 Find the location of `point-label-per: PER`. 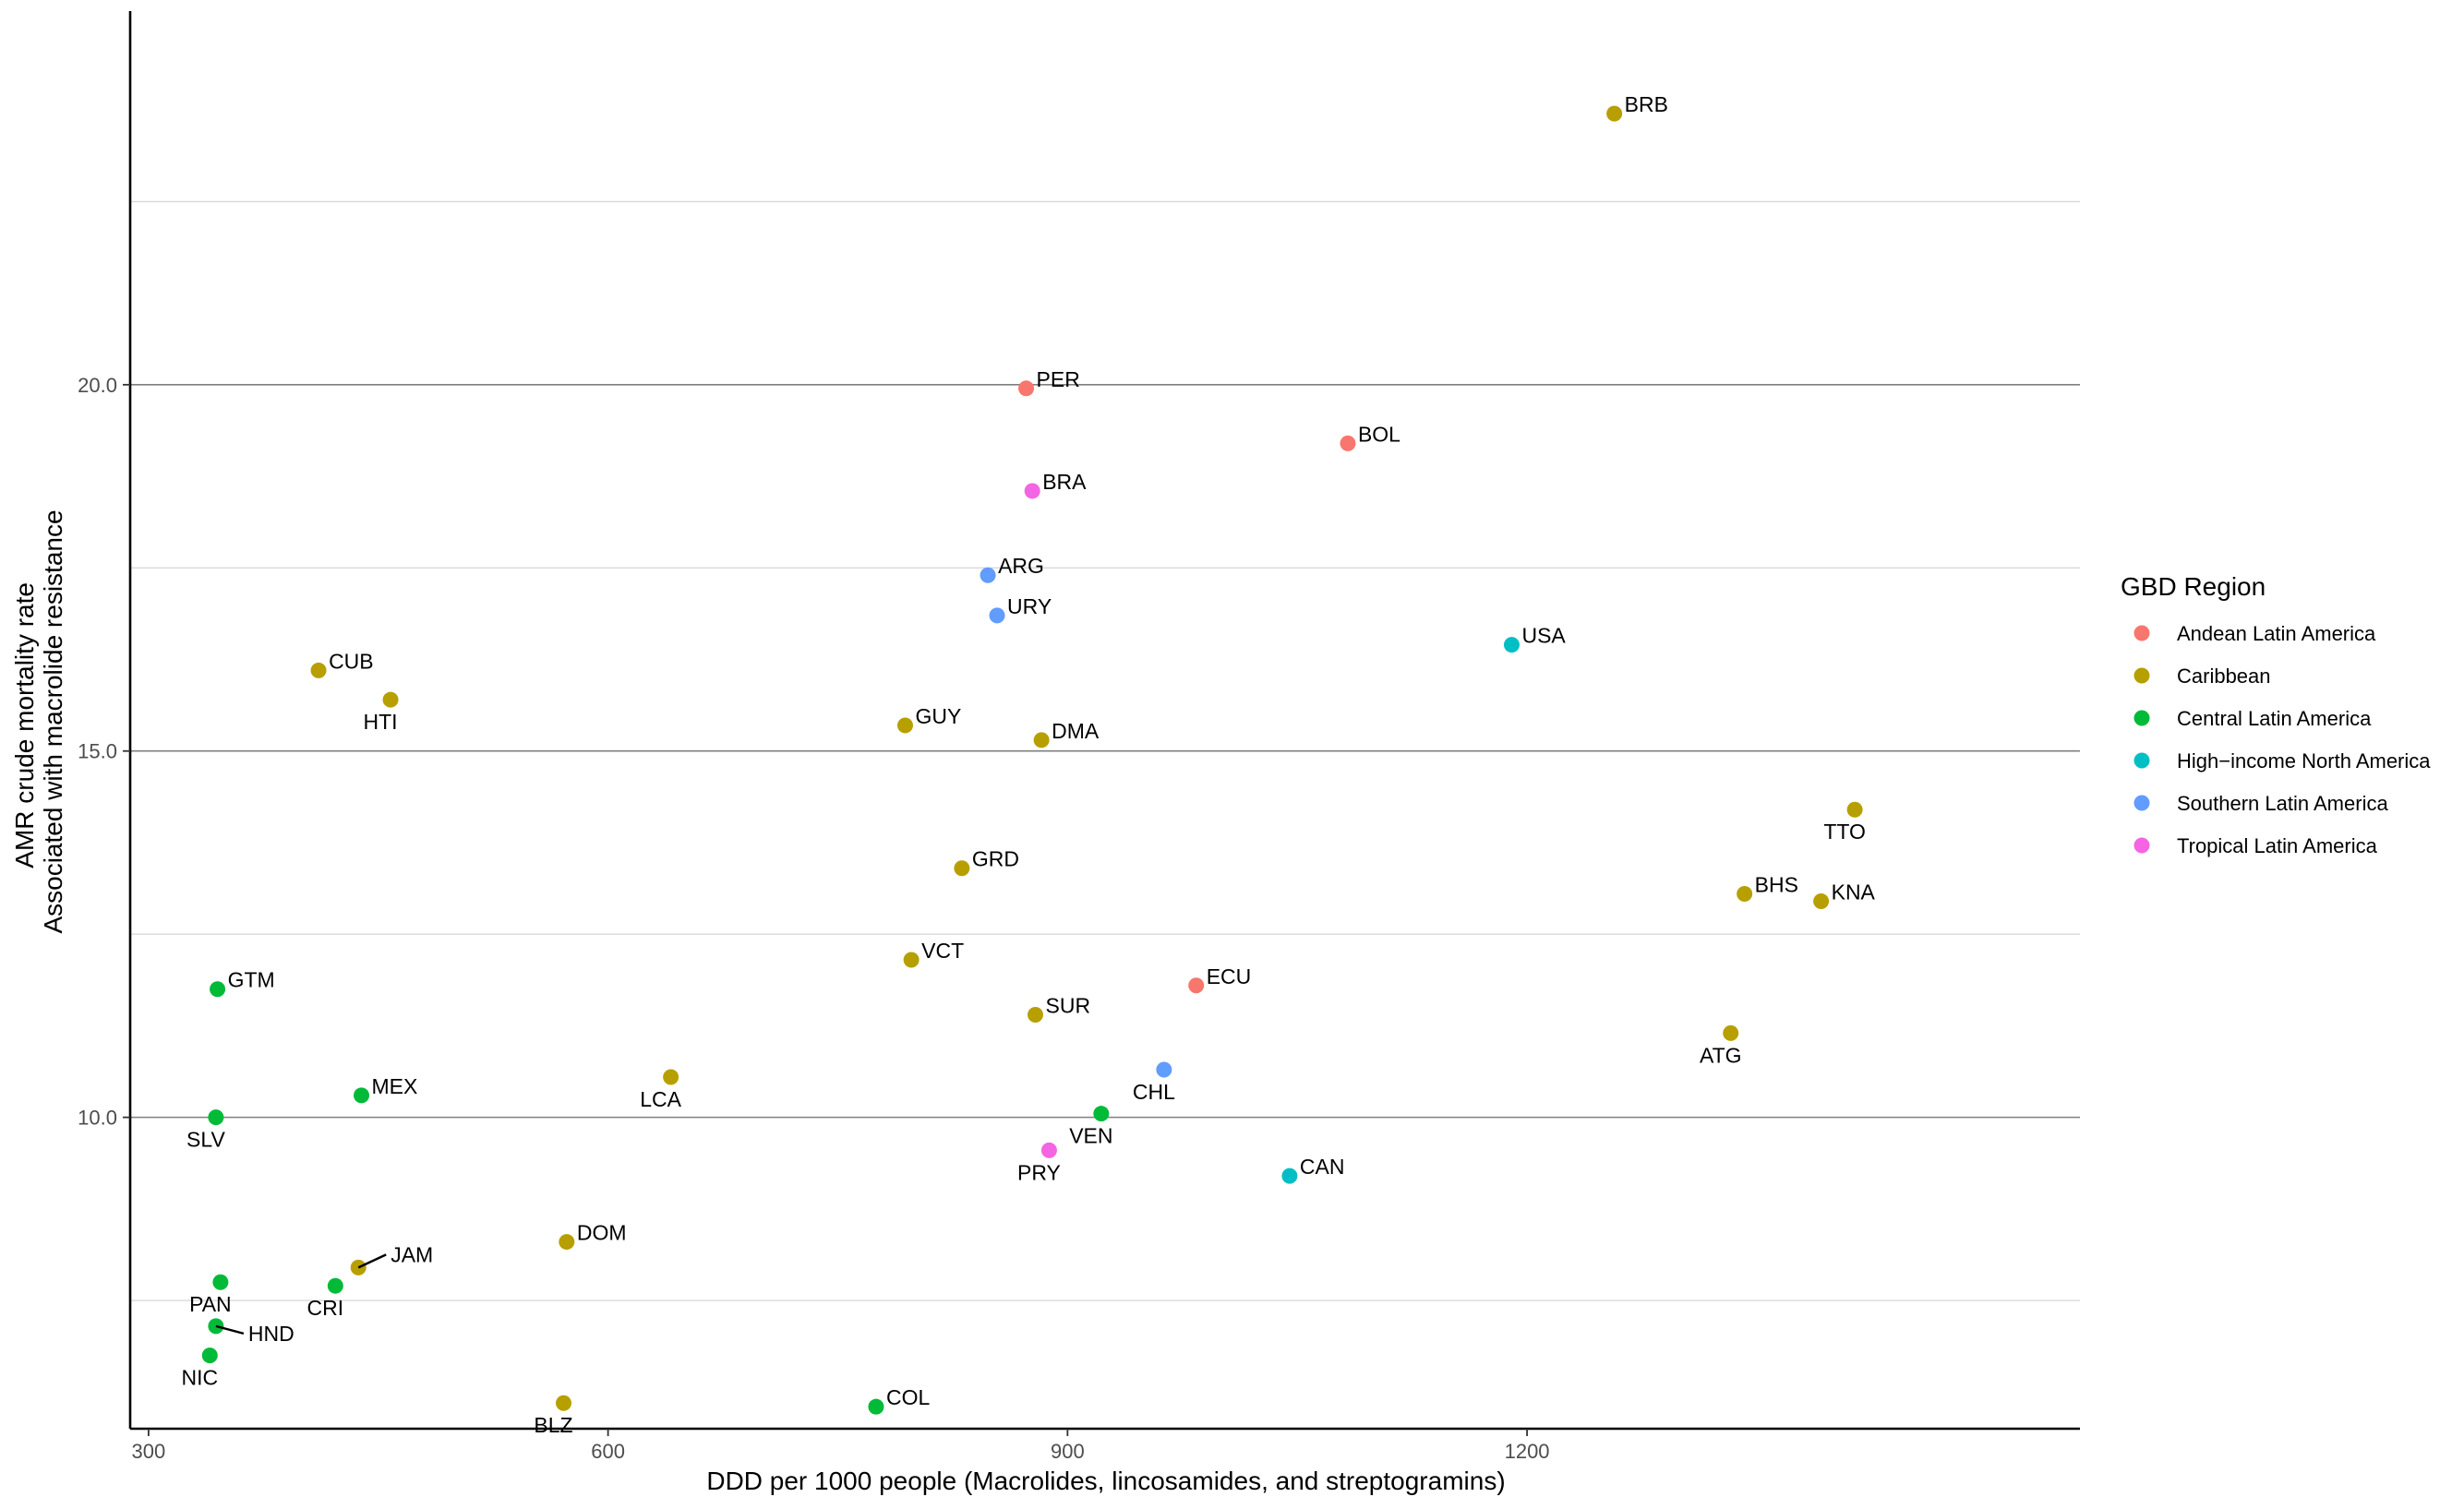

point-label-per: PER is located at coordinates (1058, 379).